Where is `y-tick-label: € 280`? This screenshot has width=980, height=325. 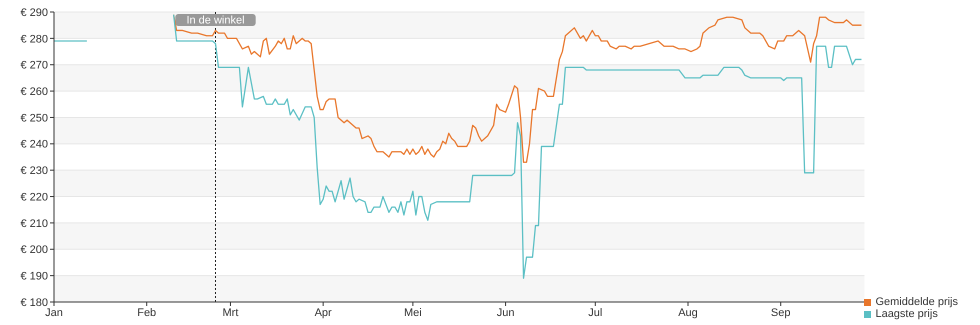 y-tick-label: € 280 is located at coordinates (34, 39).